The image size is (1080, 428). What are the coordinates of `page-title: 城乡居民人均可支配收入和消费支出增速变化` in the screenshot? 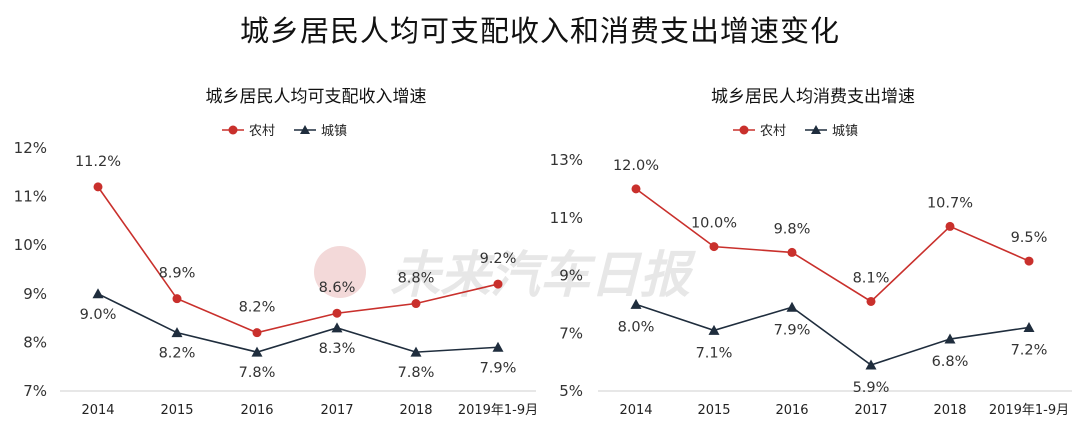 It's located at (539, 31).